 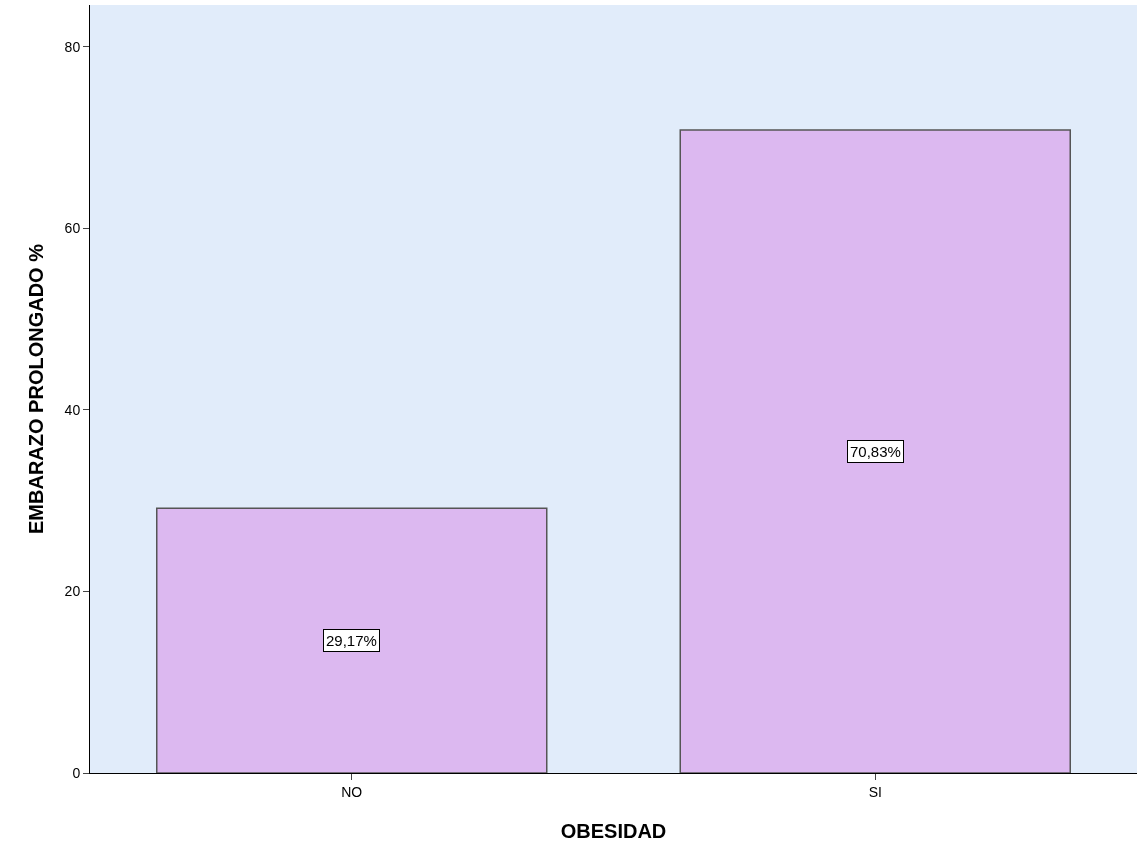 I want to click on x-axis-title: OBESIDAD, so click(x=613, y=831).